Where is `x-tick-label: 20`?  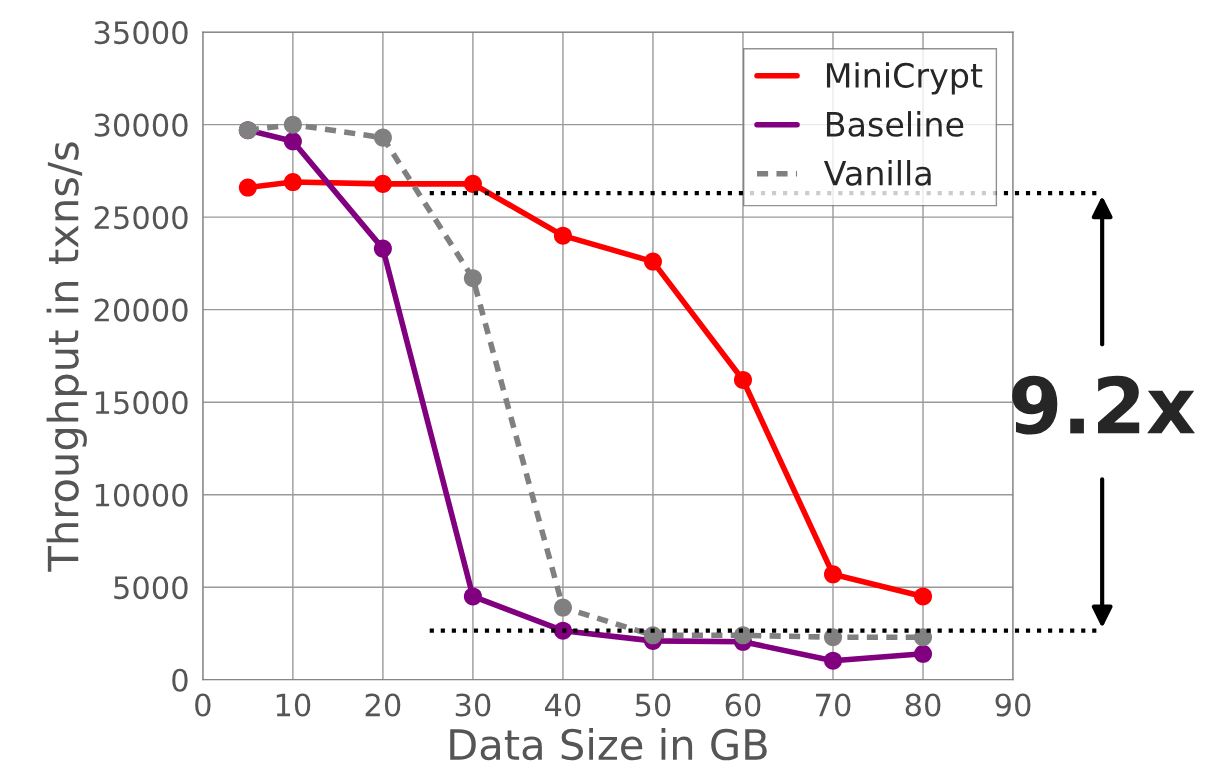 x-tick-label: 20 is located at coordinates (383, 705).